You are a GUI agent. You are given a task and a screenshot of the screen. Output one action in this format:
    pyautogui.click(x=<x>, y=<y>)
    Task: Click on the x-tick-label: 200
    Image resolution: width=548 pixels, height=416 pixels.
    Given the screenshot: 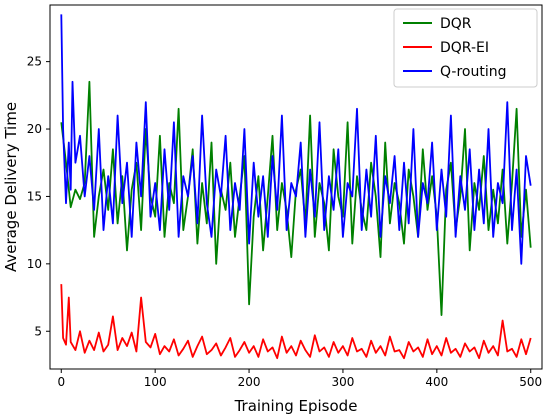 What is the action you would take?
    pyautogui.click(x=249, y=382)
    